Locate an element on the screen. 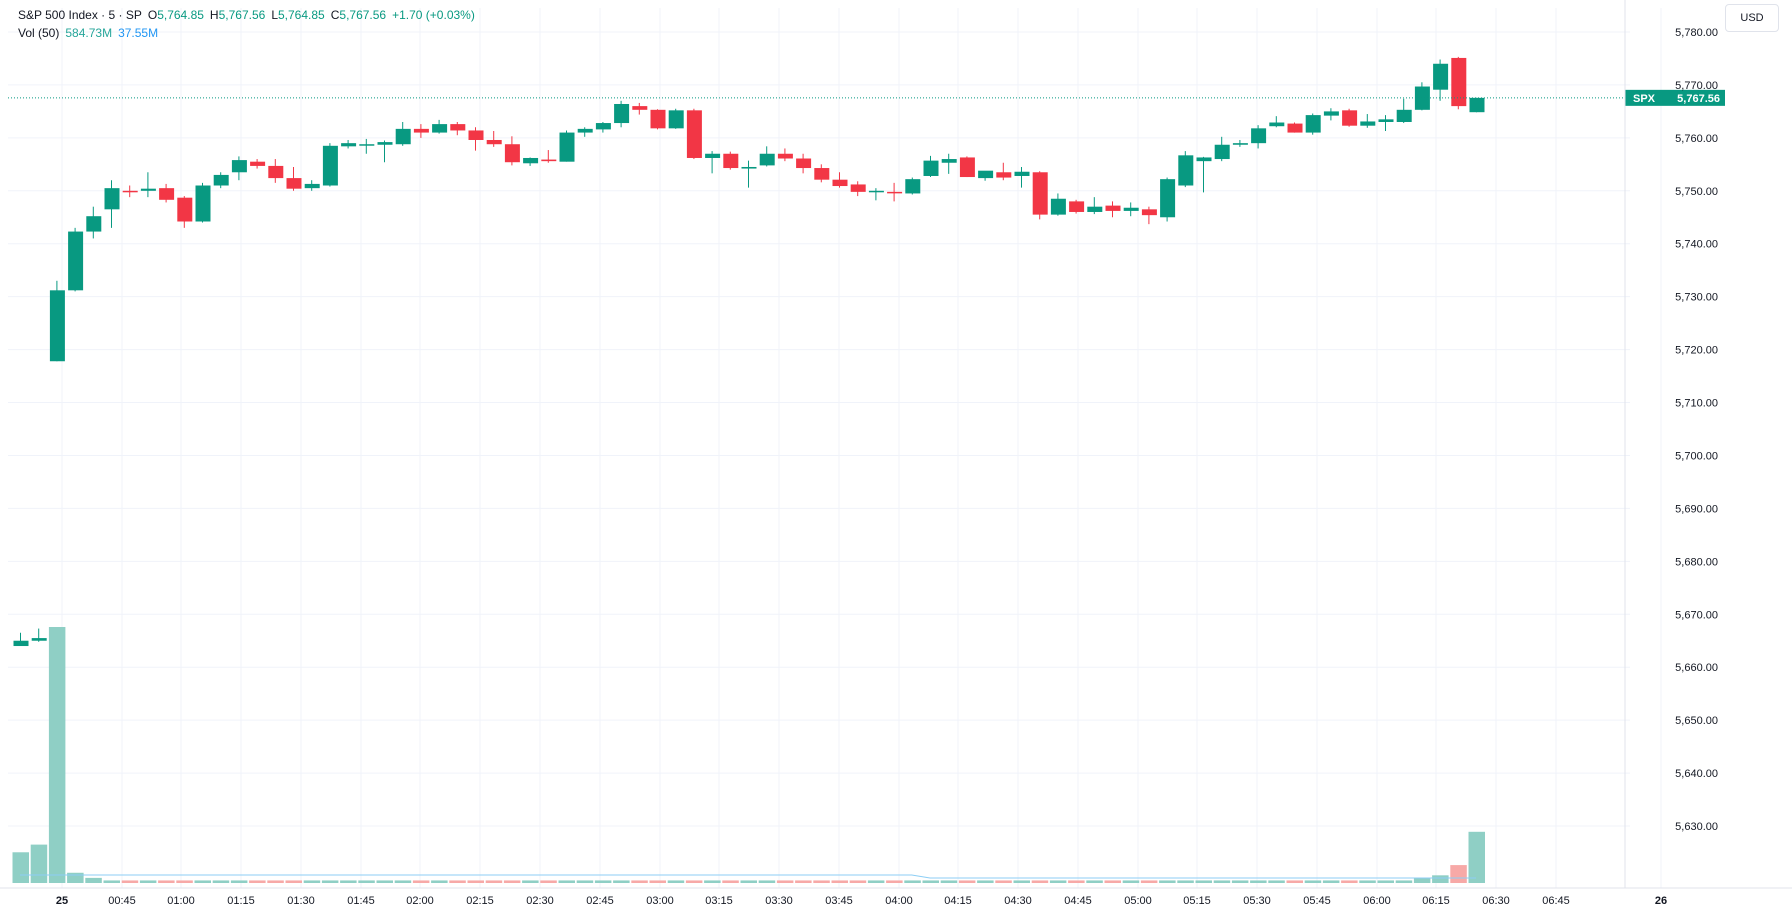  price-tick-label: 5,740.00 is located at coordinates (1696, 245).